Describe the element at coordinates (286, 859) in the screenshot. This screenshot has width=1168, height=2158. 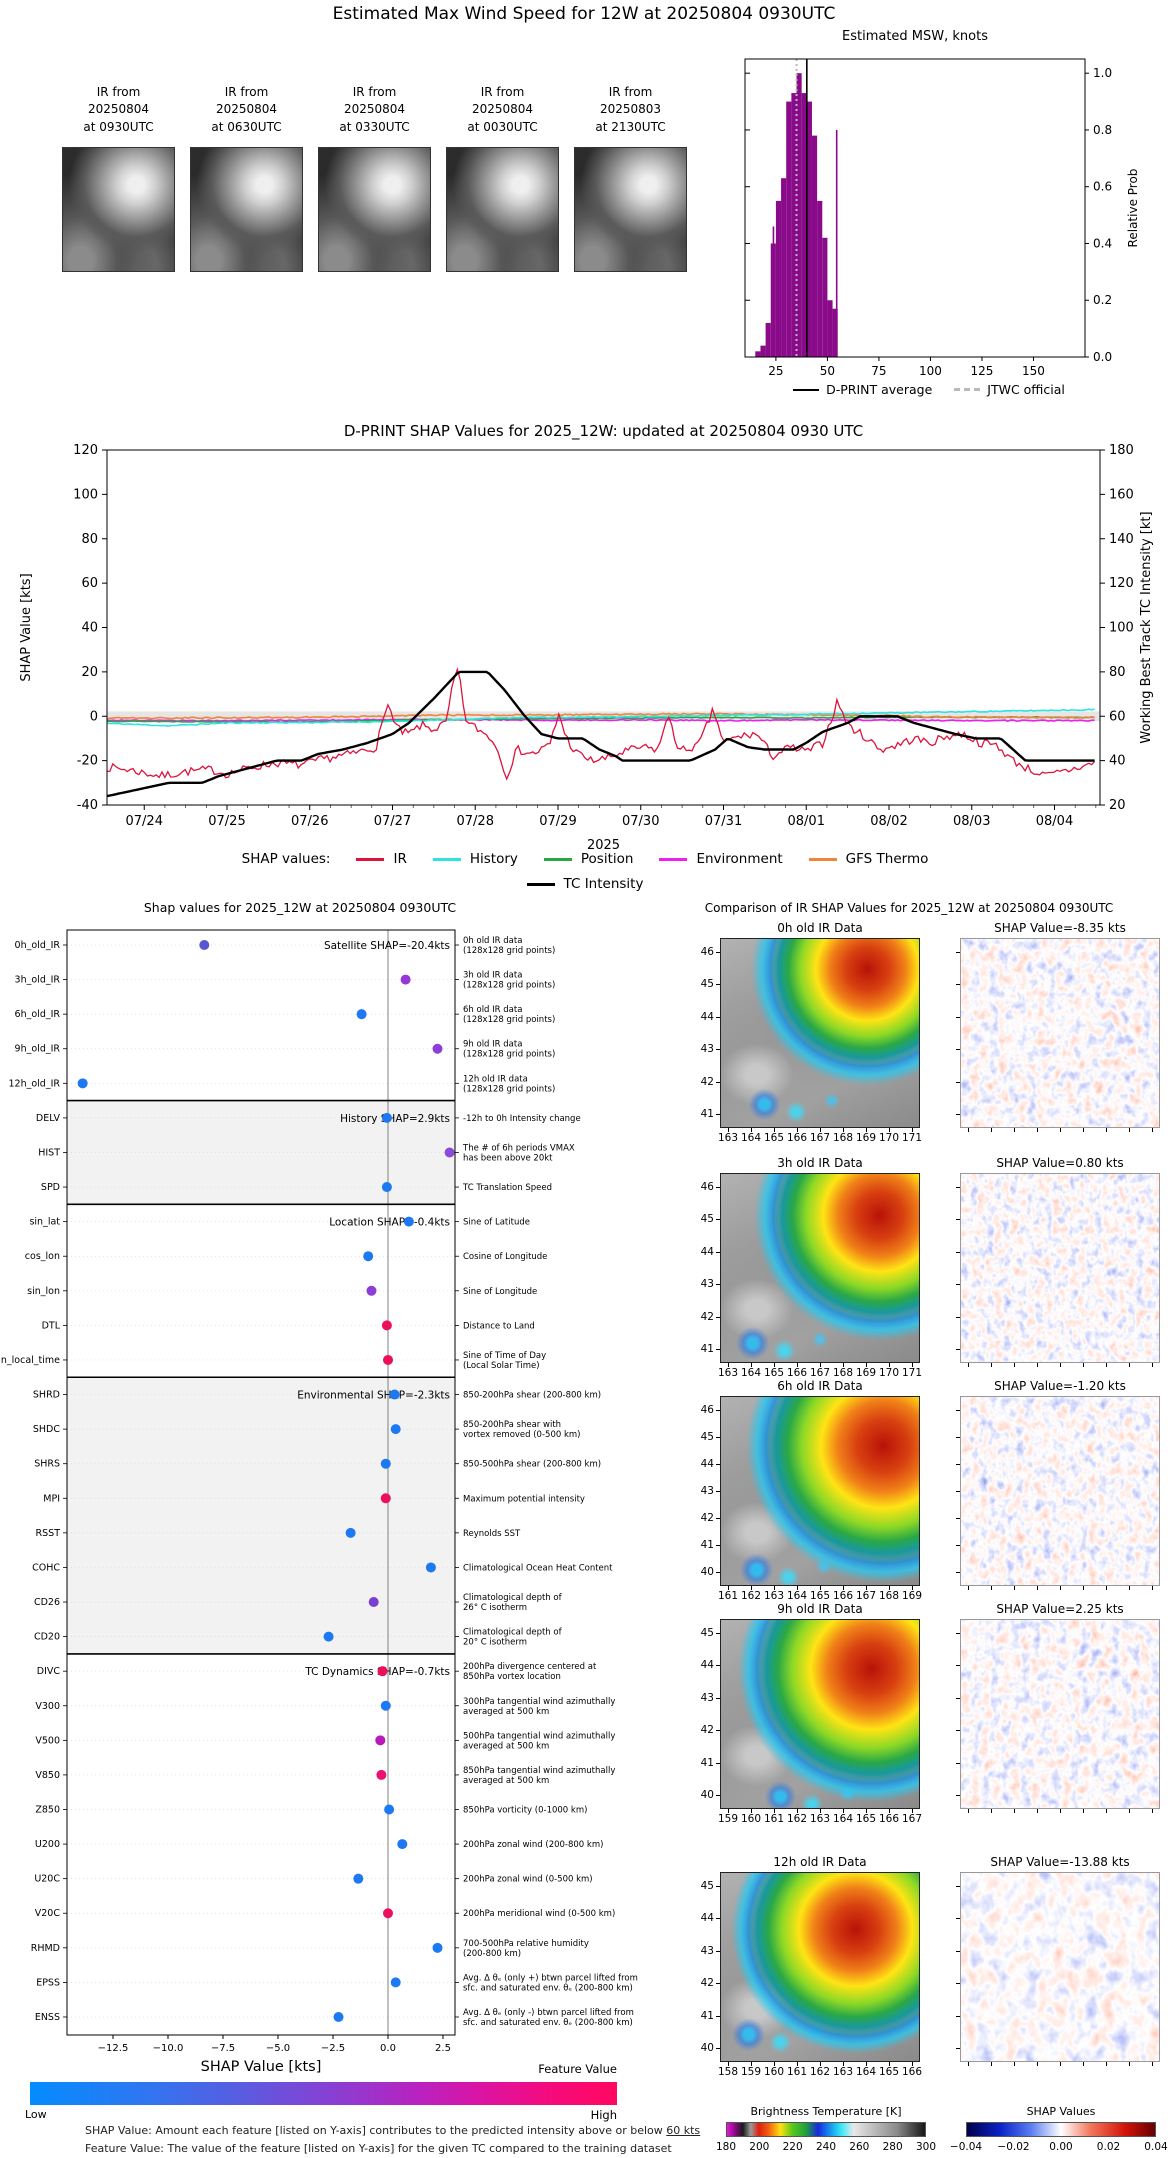
I see `legend-title: SHAP values:` at that location.